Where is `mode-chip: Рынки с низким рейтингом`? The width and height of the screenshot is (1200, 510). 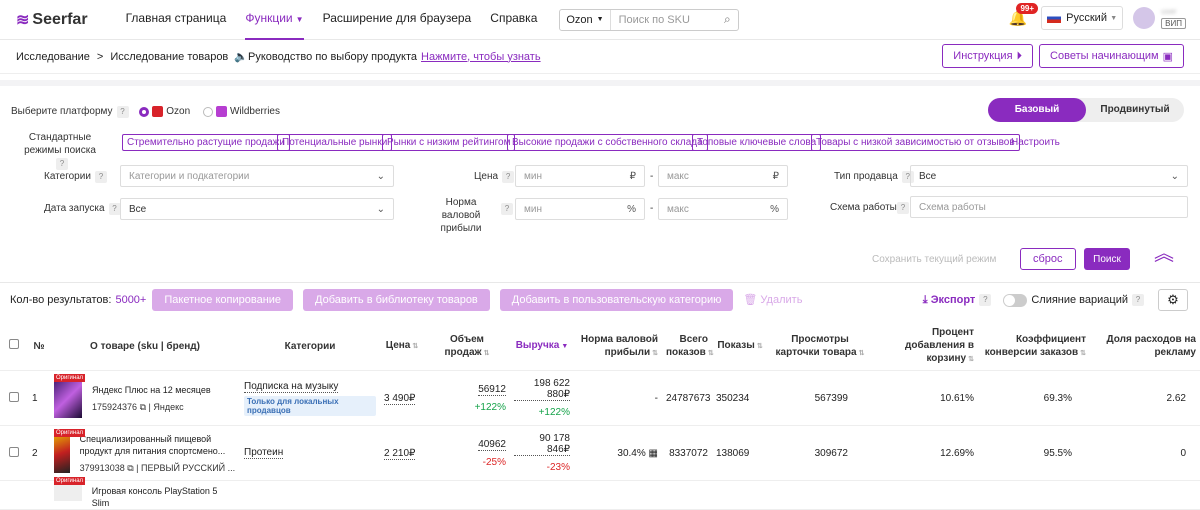 mode-chip: Рынки с низким рейтингом is located at coordinates (449, 142).